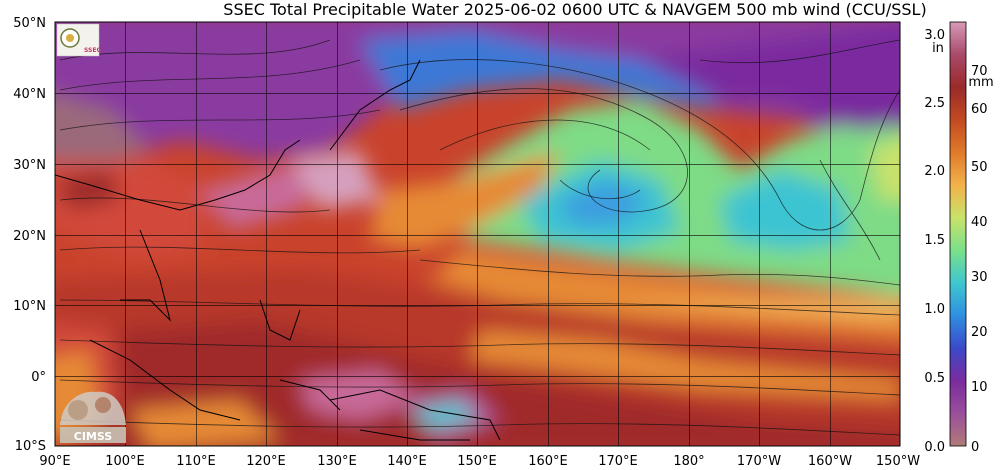 Image resolution: width=1000 pixels, height=470 pixels. I want to click on mm-tick-60: 60, so click(979, 109).